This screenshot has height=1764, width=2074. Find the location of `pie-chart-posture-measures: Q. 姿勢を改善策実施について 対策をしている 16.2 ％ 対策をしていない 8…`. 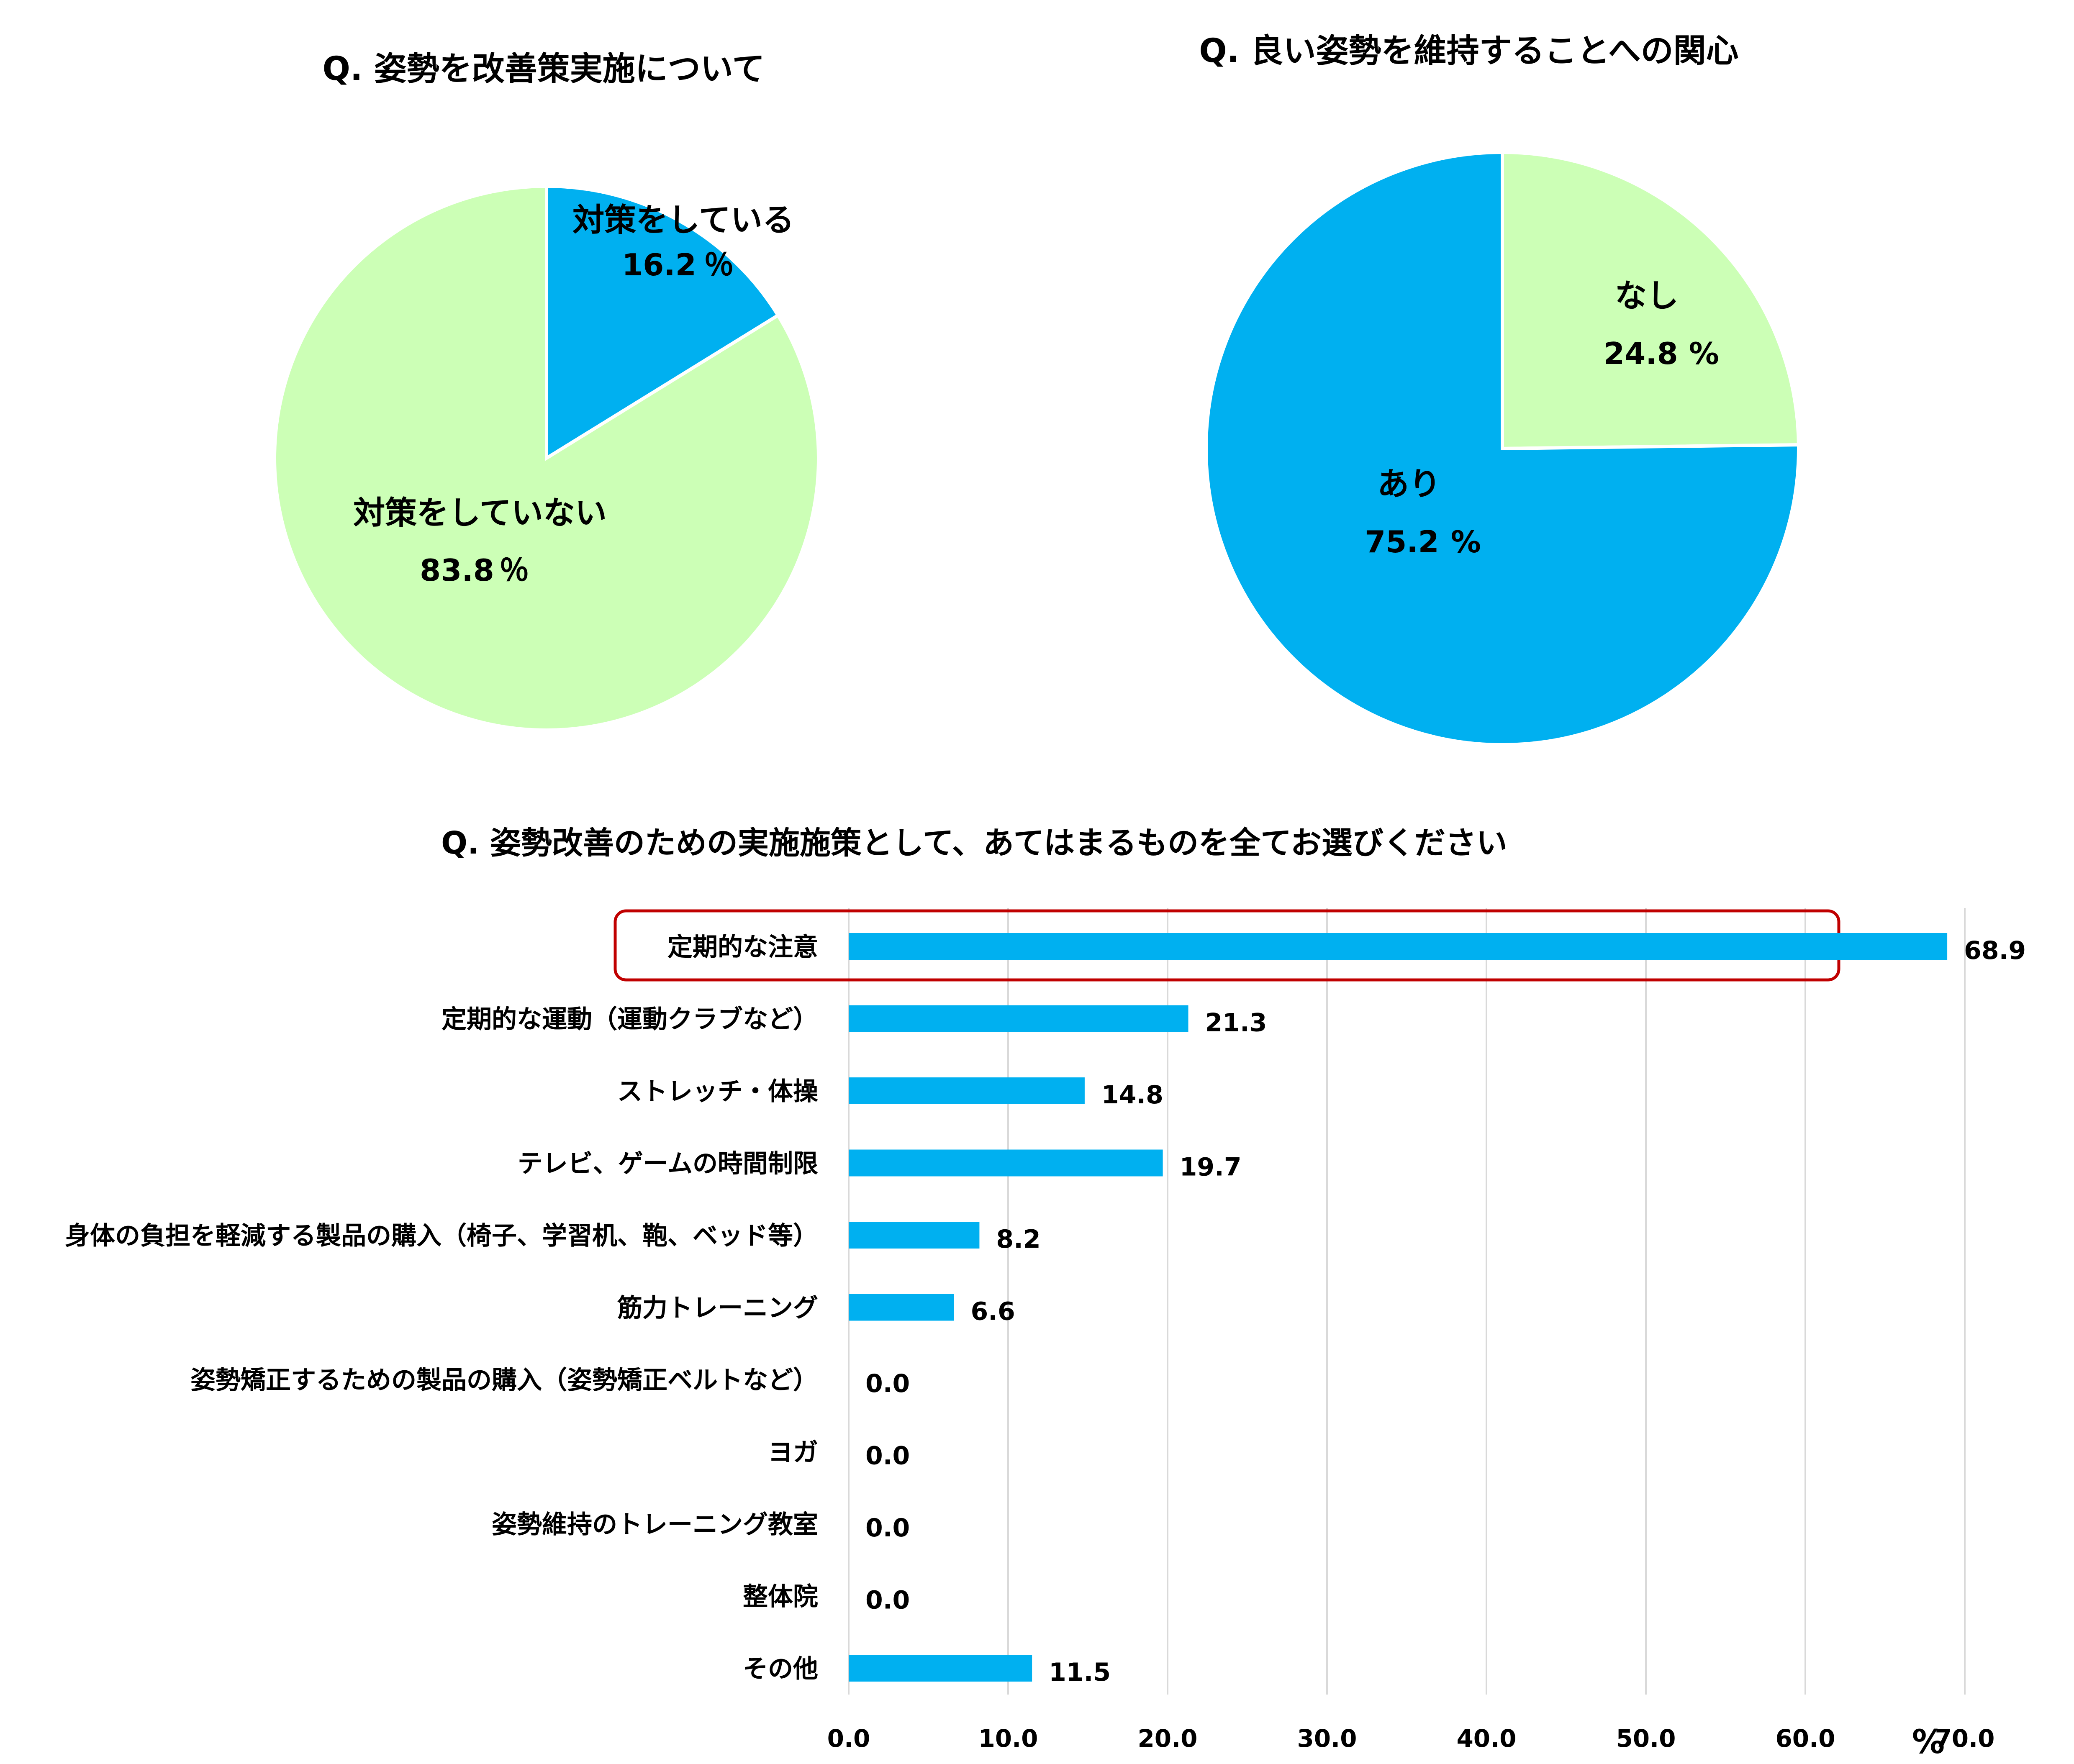

pie-chart-posture-measures: Q. 姿勢を改善策実施について 対策をしている 16.2 ％ 対策をしていない 8… is located at coordinates (547, 391).